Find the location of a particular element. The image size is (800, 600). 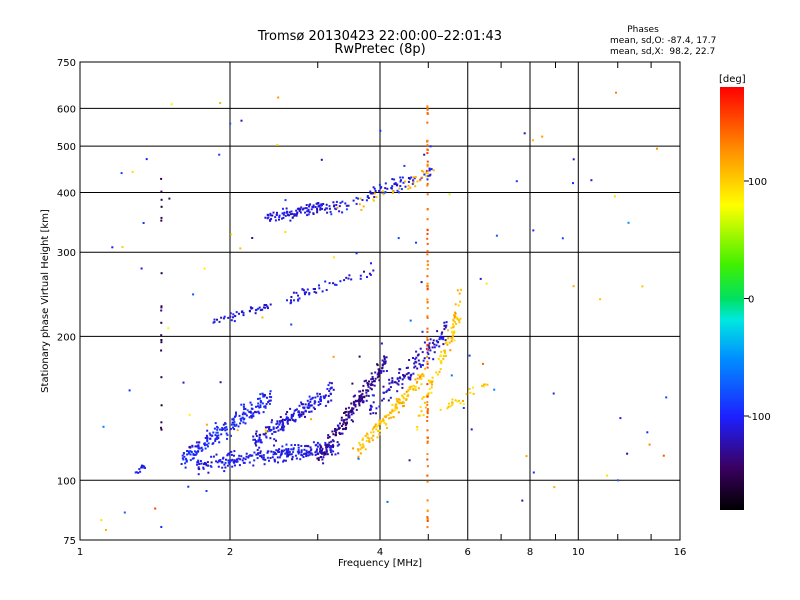

stats-header: Phases is located at coordinates (643, 30).